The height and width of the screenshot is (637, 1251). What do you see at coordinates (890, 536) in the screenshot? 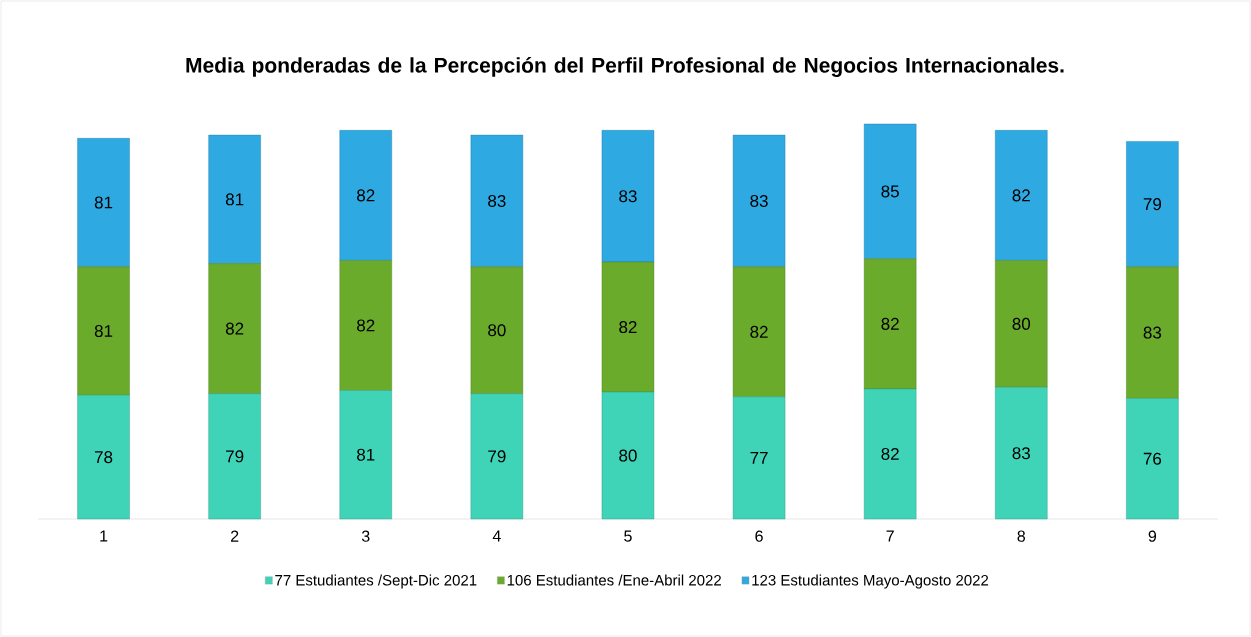
I see `x-tick-label: 7` at bounding box center [890, 536].